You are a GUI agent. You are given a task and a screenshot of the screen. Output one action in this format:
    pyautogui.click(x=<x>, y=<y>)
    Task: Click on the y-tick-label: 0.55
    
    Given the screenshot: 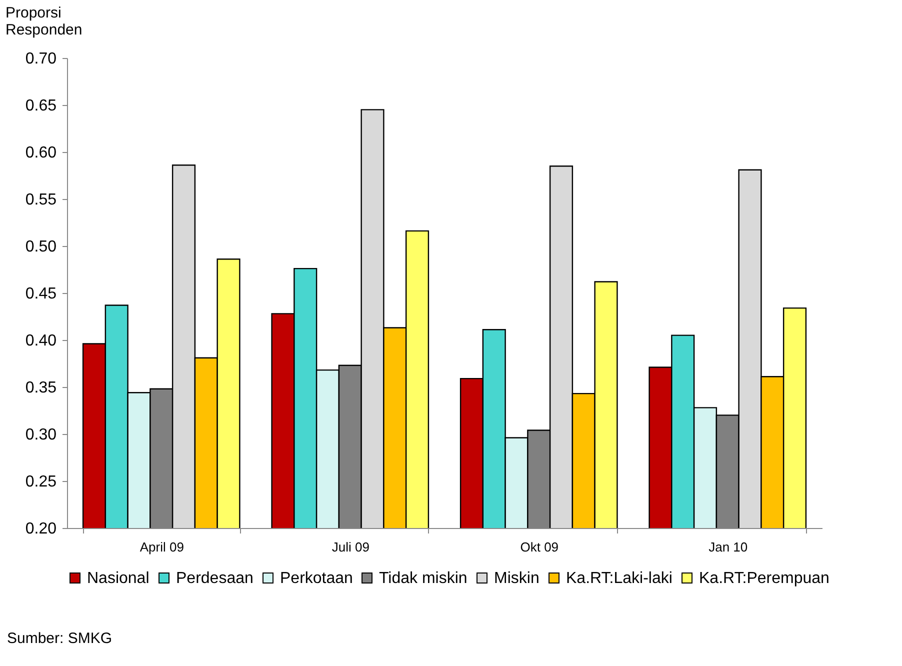 What is the action you would take?
    pyautogui.click(x=41, y=200)
    